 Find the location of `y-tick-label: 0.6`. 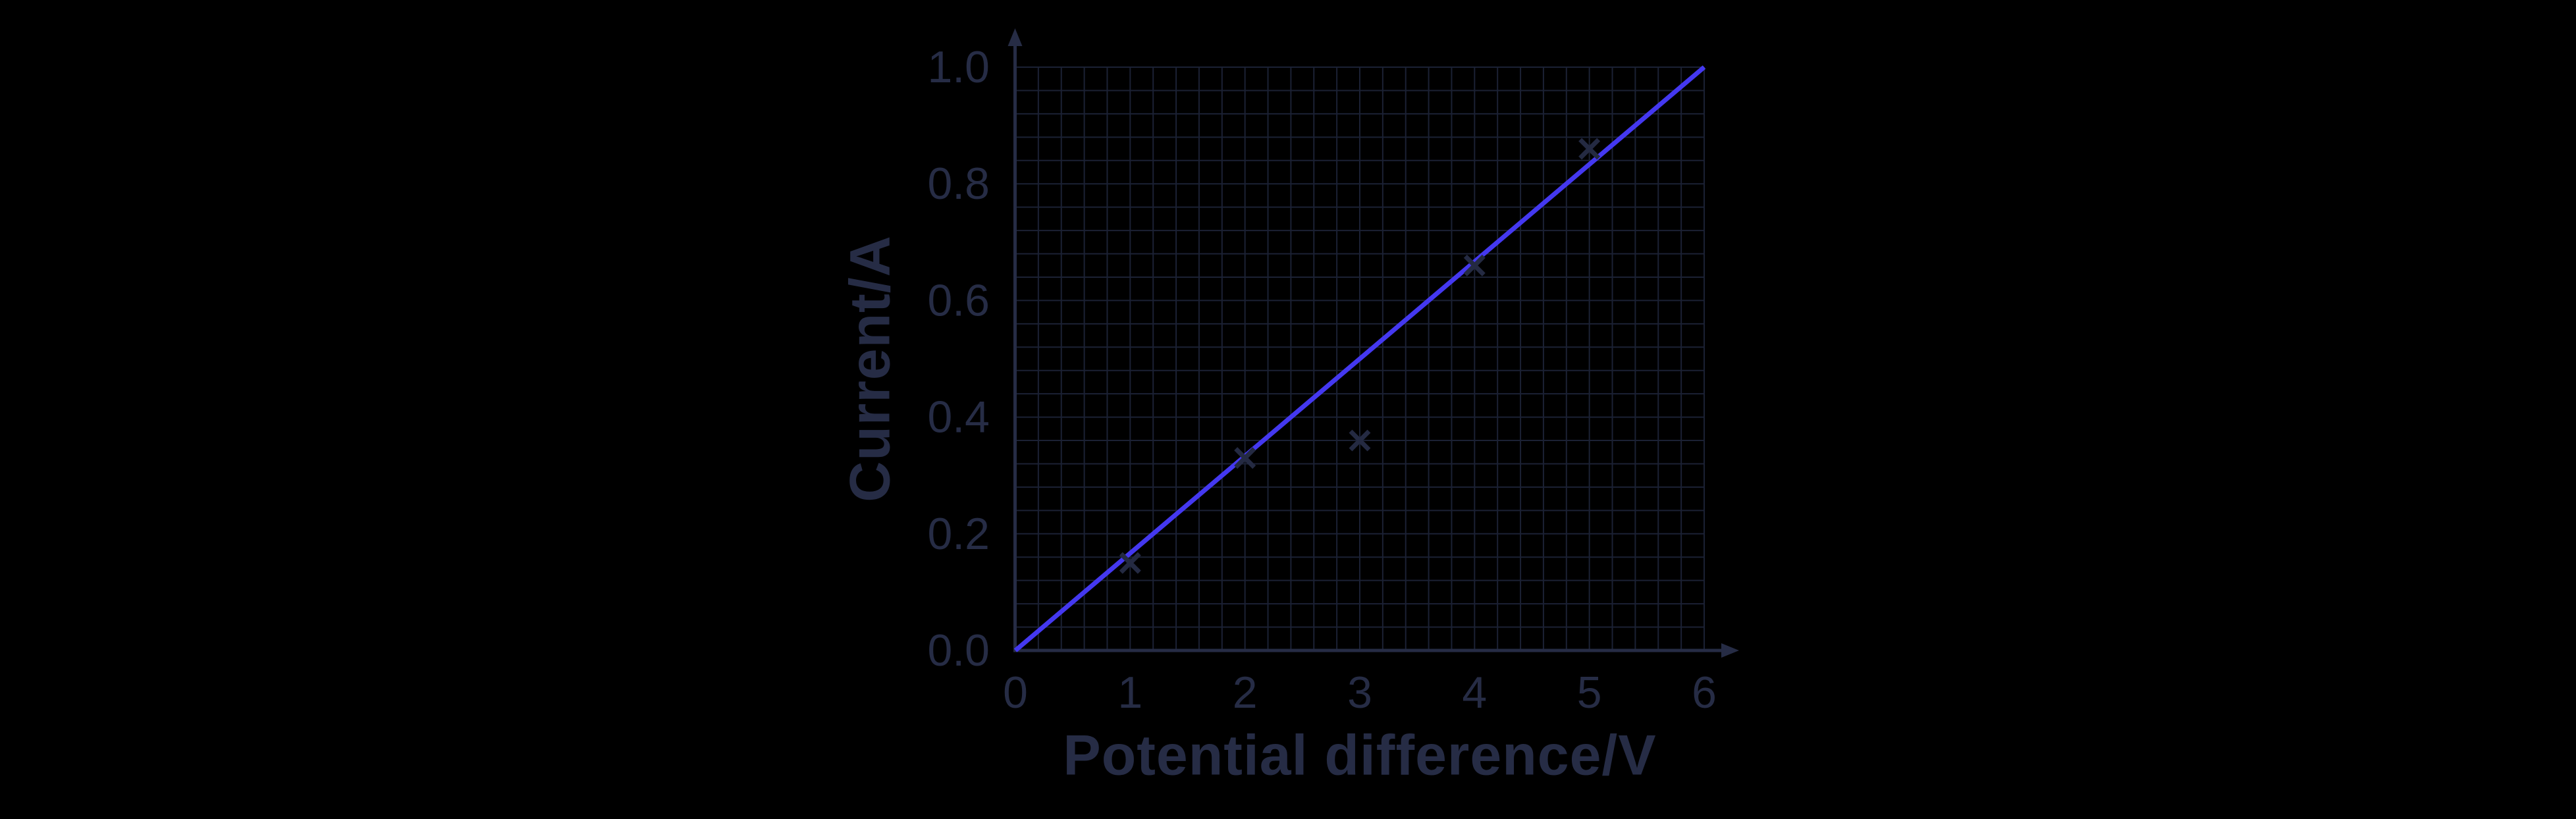

y-tick-label: 0.6 is located at coordinates (958, 300).